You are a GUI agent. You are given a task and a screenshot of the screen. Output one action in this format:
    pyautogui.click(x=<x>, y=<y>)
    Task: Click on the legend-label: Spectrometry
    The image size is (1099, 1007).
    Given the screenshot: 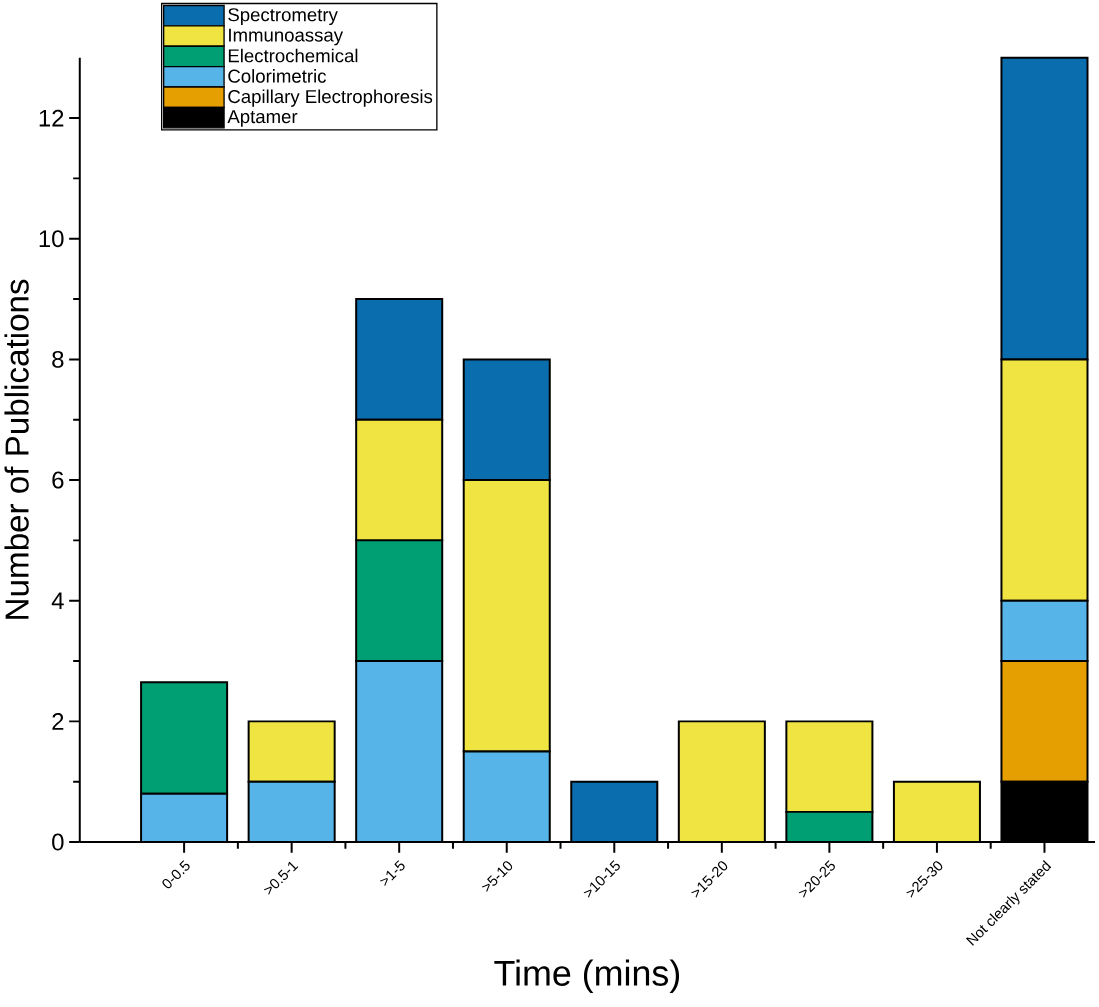 What is the action you would take?
    pyautogui.click(x=283, y=16)
    